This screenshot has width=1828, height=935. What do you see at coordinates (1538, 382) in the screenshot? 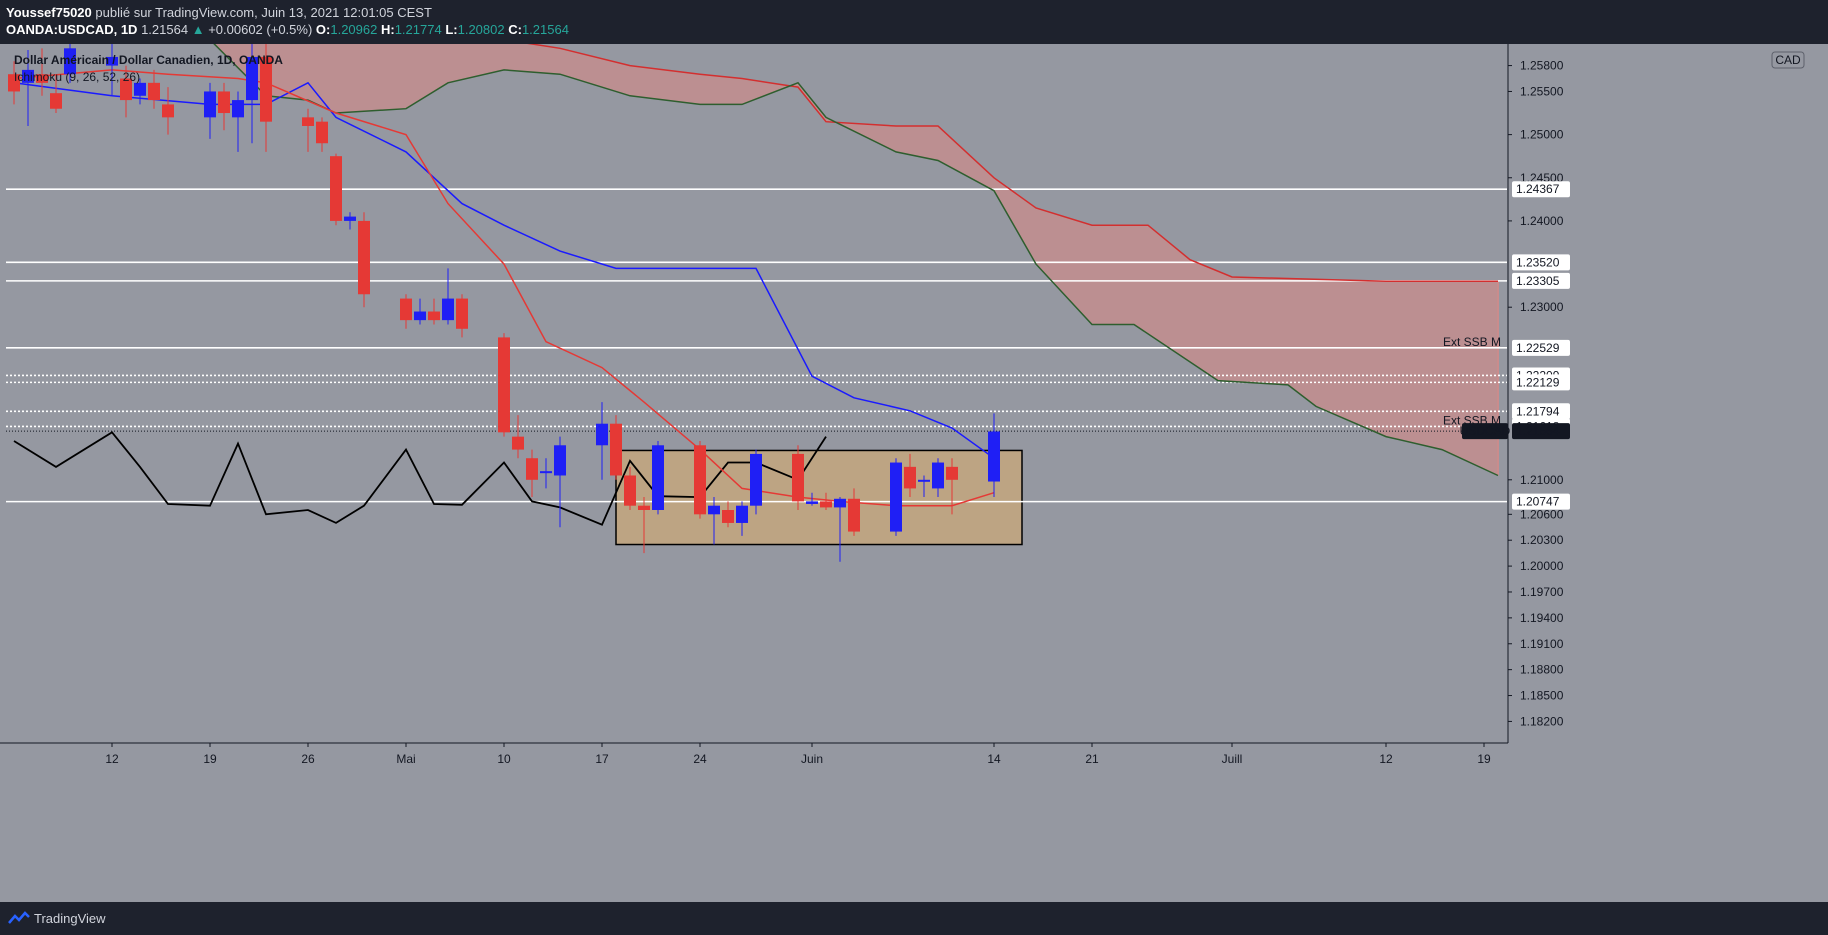
I see `level-price-label: 1.22129` at bounding box center [1538, 382].